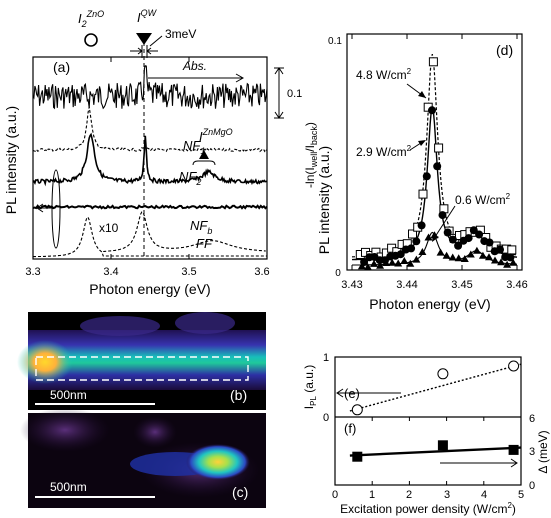 The width and height of the screenshot is (551, 518). I want to click on panel-ef-ticks, so click(428, 451).